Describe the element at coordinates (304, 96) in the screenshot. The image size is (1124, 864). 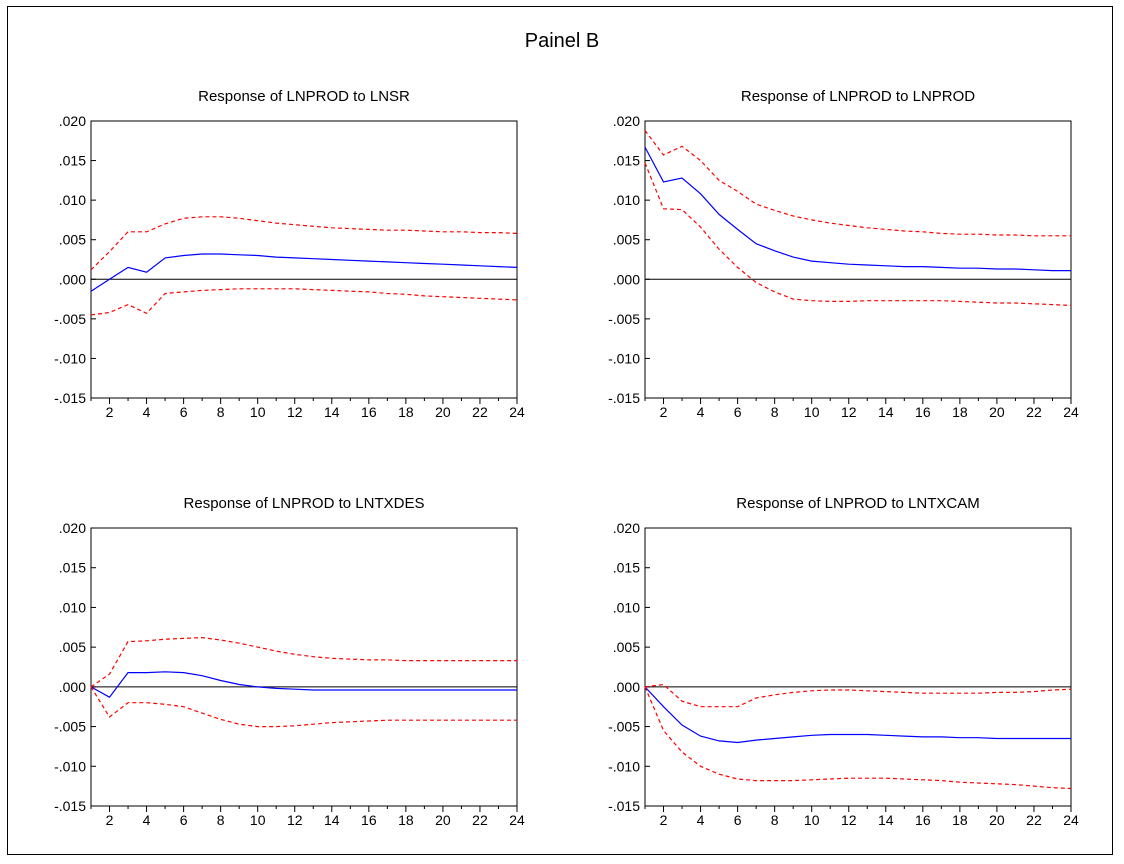
I see `chart-title: Response of LNPROD to LNSR` at that location.